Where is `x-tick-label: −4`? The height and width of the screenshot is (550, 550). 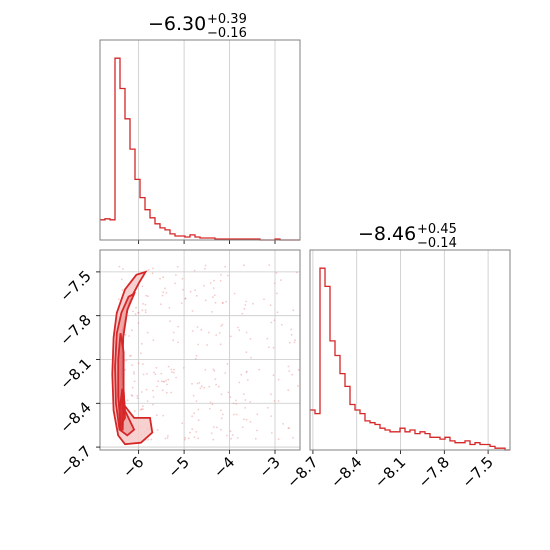
x-tick-label: −4 is located at coordinates (224, 467).